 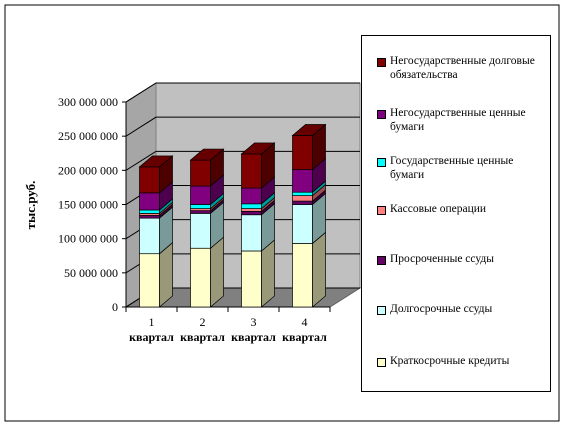 What do you see at coordinates (88, 170) in the screenshot?
I see `y-tick-label: 200 000 000` at bounding box center [88, 170].